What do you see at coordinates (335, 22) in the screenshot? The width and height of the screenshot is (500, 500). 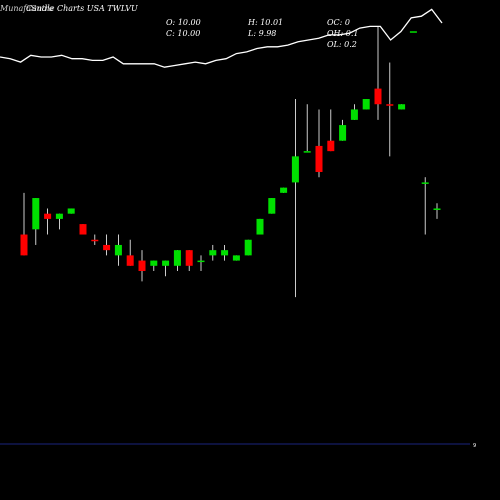 I see `oc-label: OC:` at bounding box center [335, 22].